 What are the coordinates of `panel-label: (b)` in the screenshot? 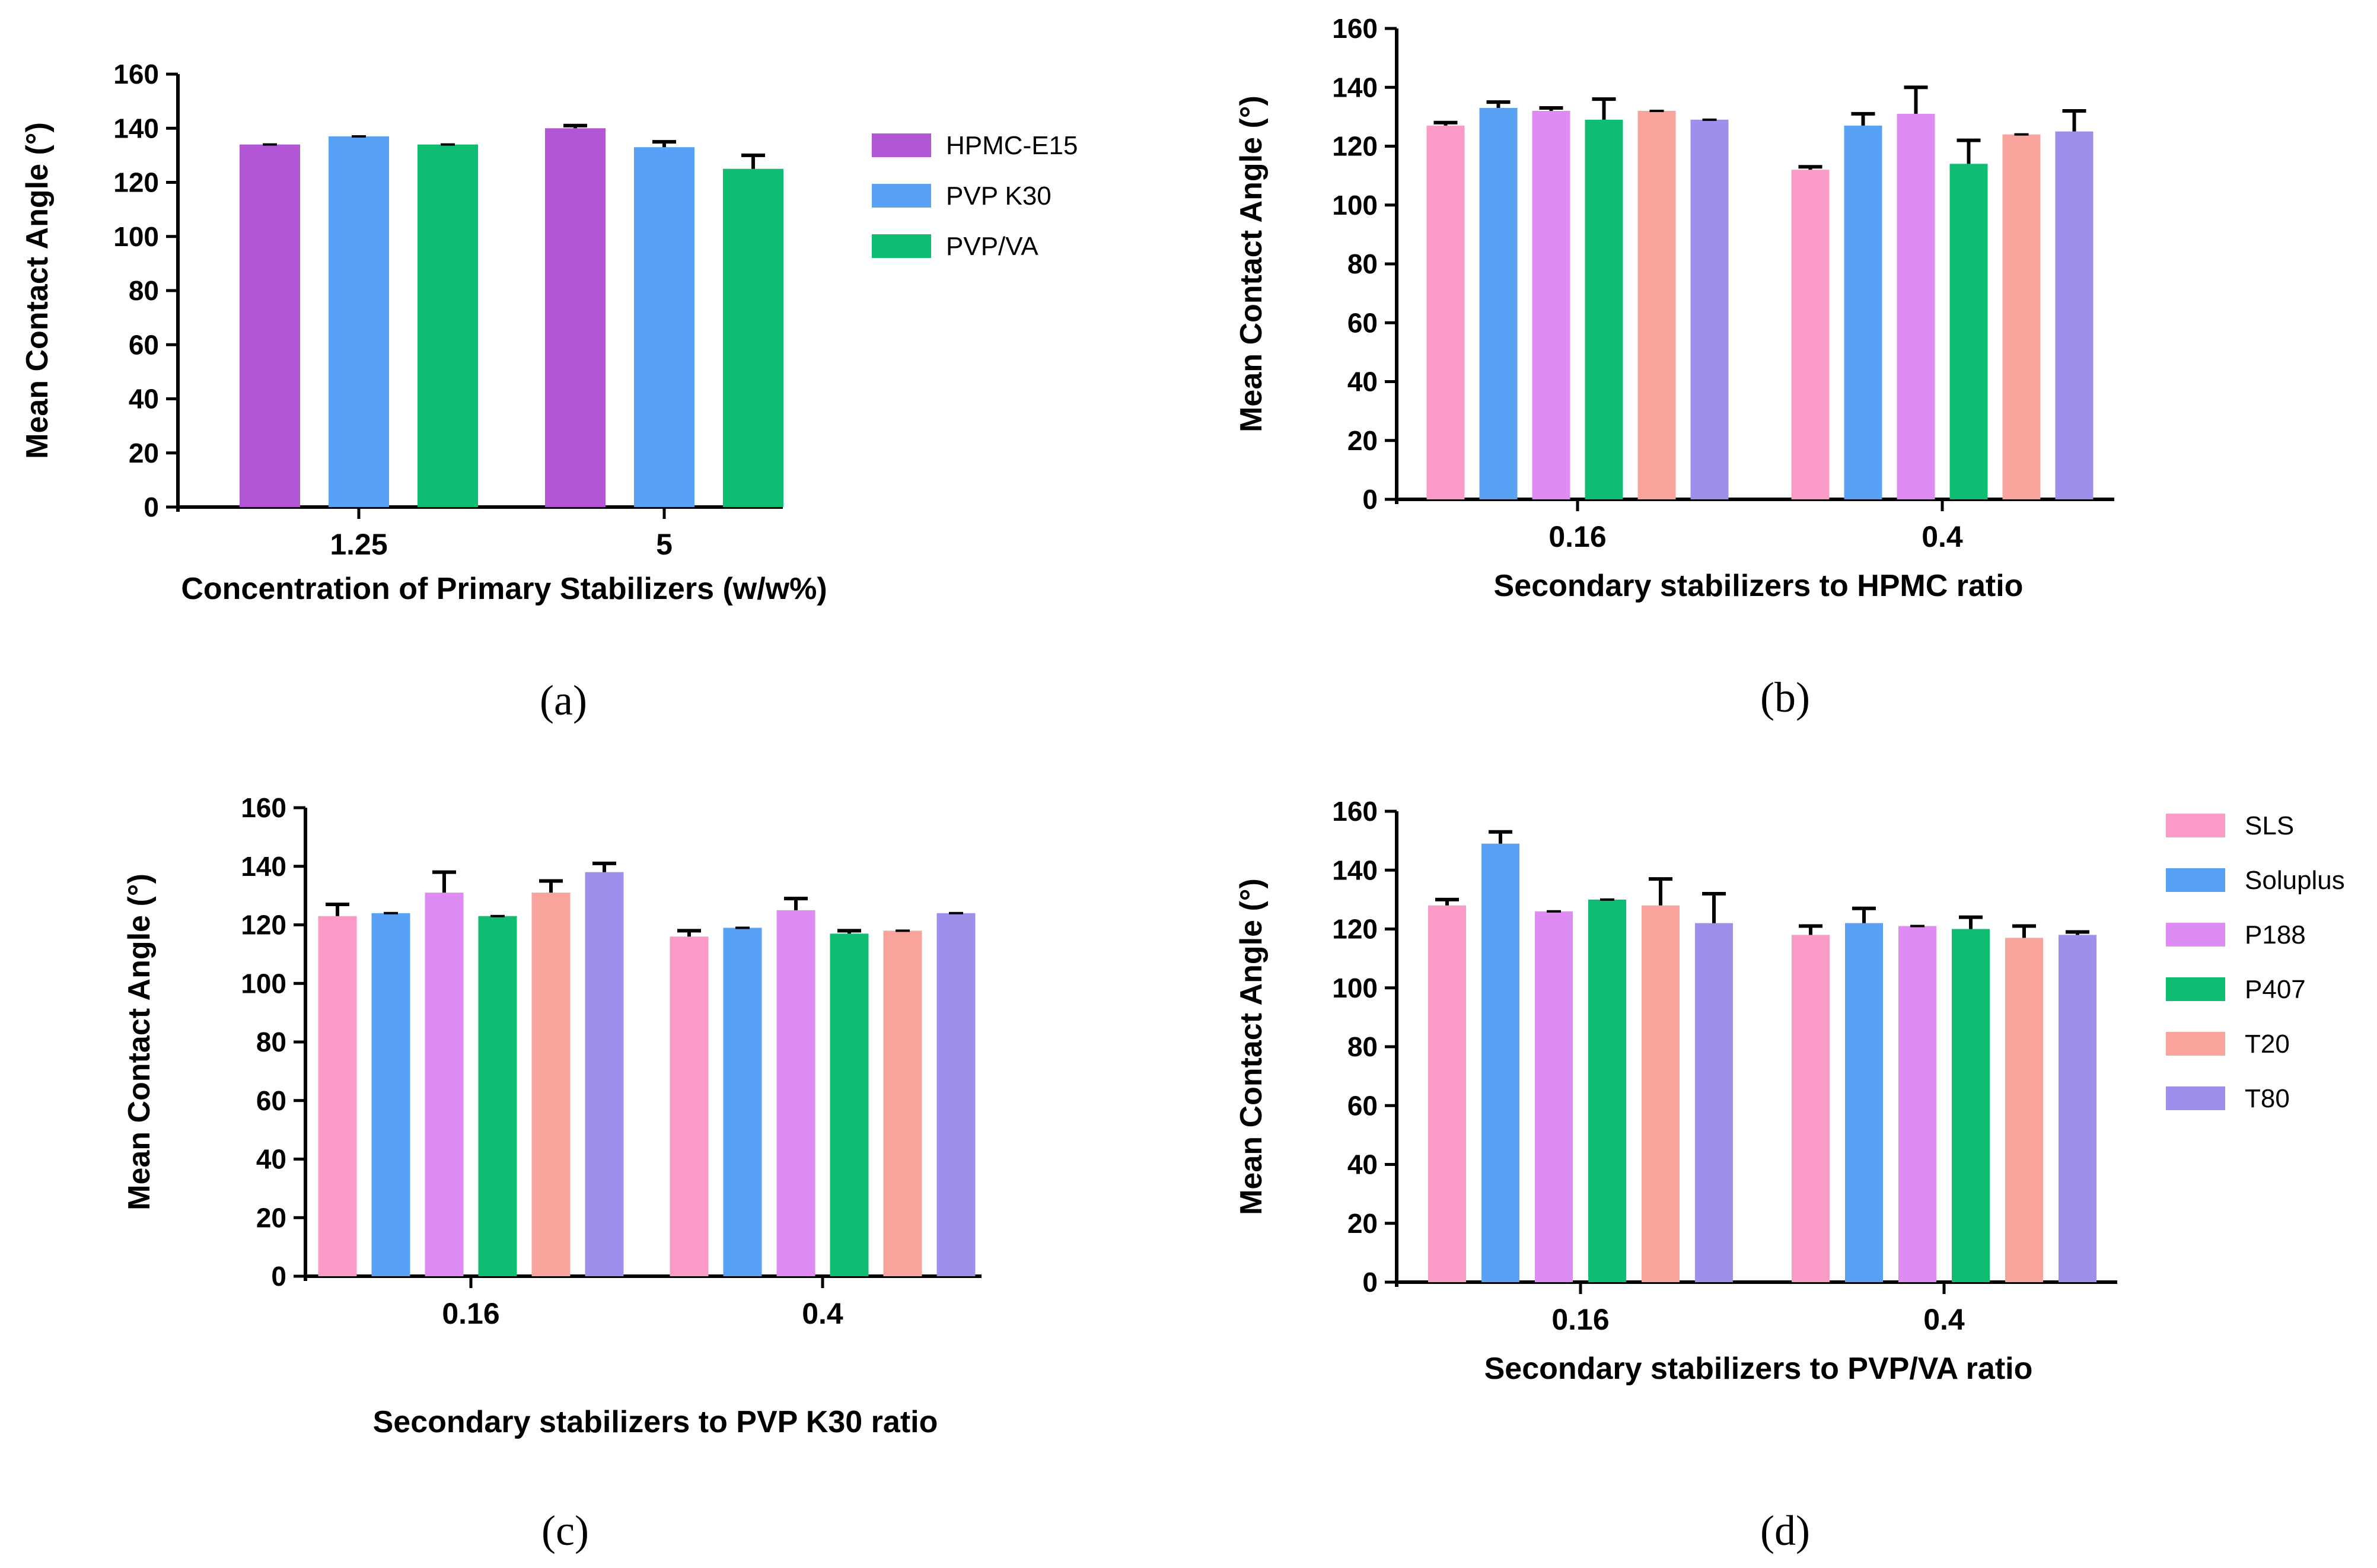 It's located at (1785, 697).